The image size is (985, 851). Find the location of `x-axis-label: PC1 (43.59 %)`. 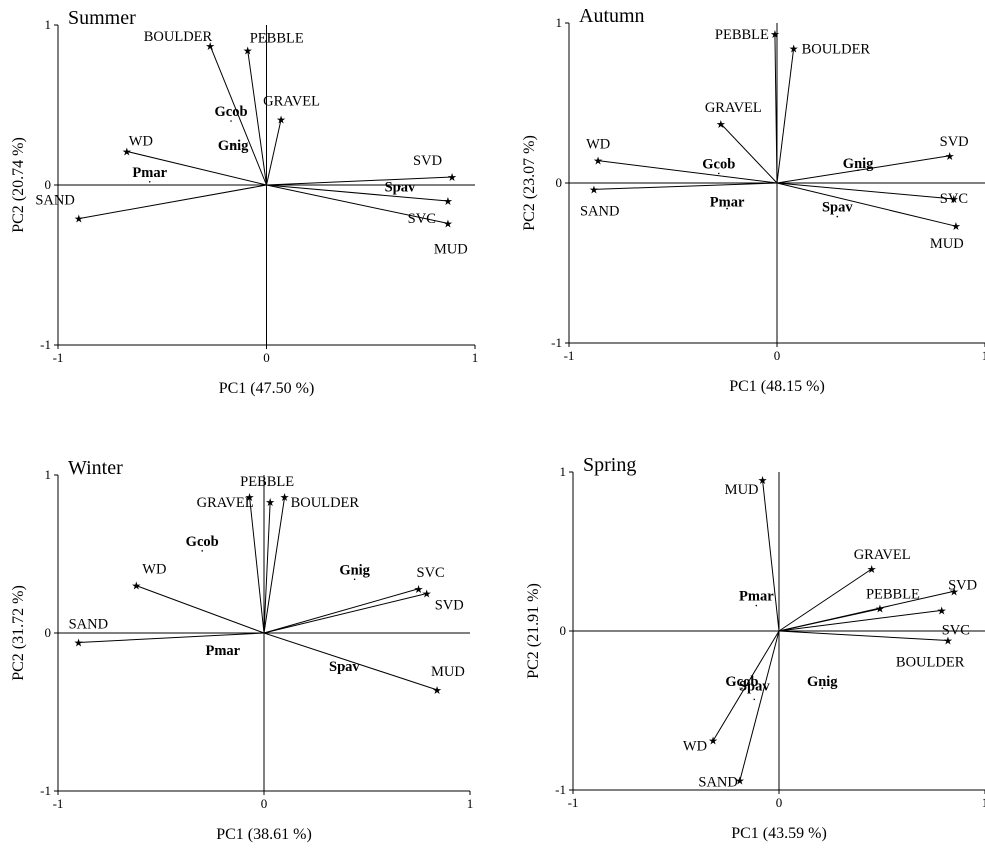

x-axis-label: PC1 (43.59 %) is located at coordinates (779, 833).